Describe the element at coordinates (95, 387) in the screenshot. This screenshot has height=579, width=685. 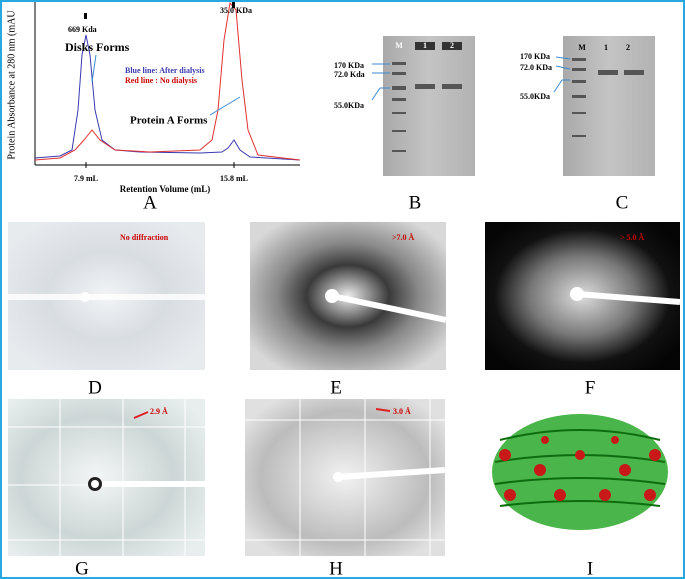
I see `panel-label: D` at that location.